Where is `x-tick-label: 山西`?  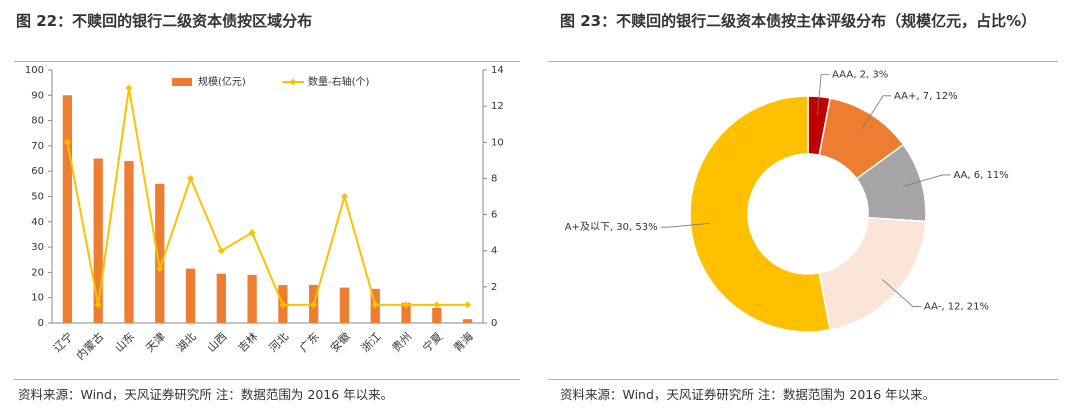 x-tick-label: 山西 is located at coordinates (217, 342).